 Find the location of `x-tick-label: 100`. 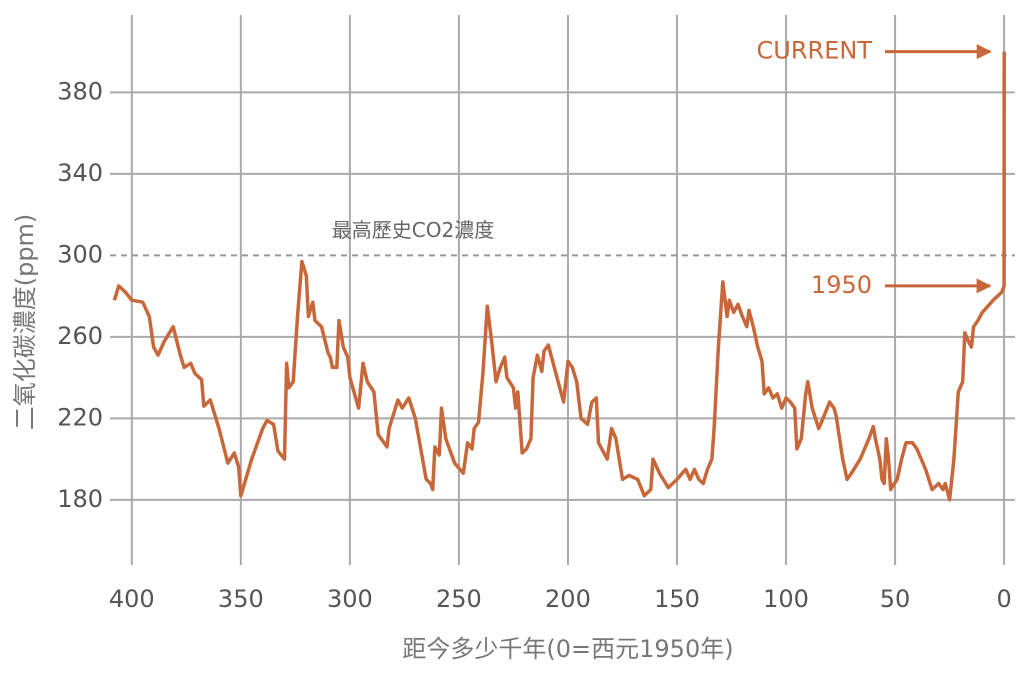

x-tick-label: 100 is located at coordinates (786, 599).